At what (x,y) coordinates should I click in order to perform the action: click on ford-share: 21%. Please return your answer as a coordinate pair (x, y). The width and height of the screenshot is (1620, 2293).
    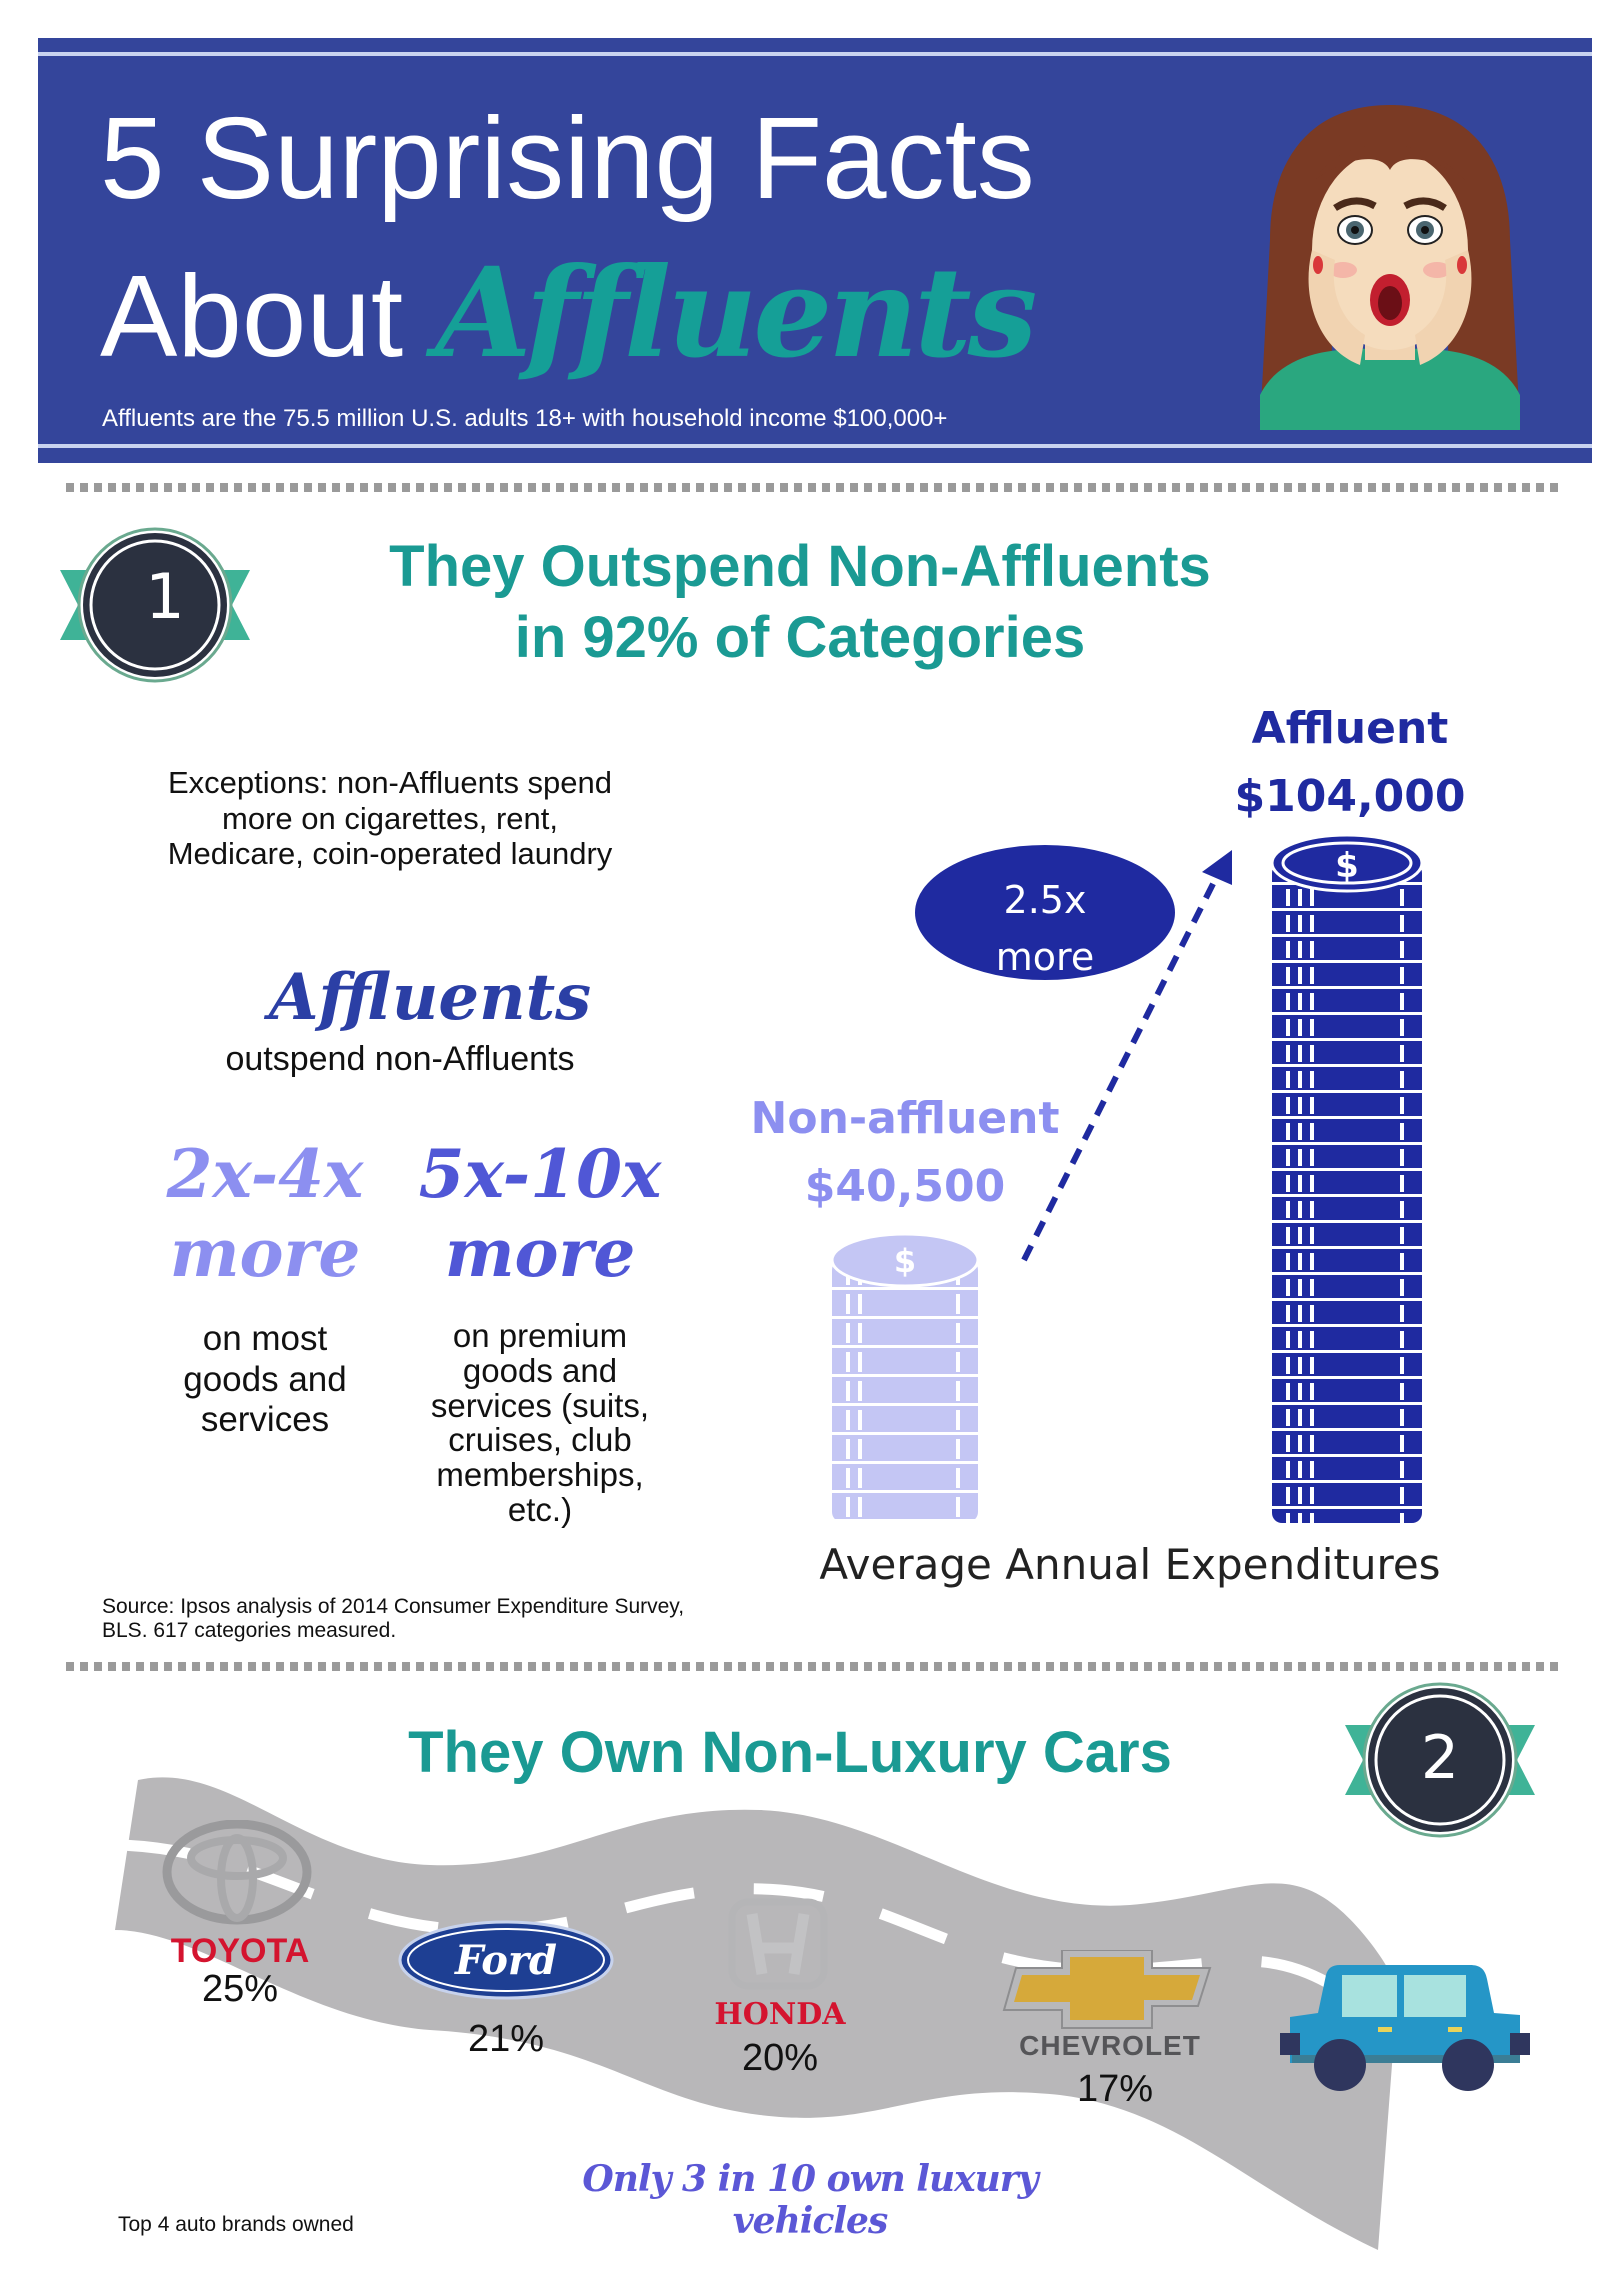
    Looking at the image, I should click on (506, 2039).